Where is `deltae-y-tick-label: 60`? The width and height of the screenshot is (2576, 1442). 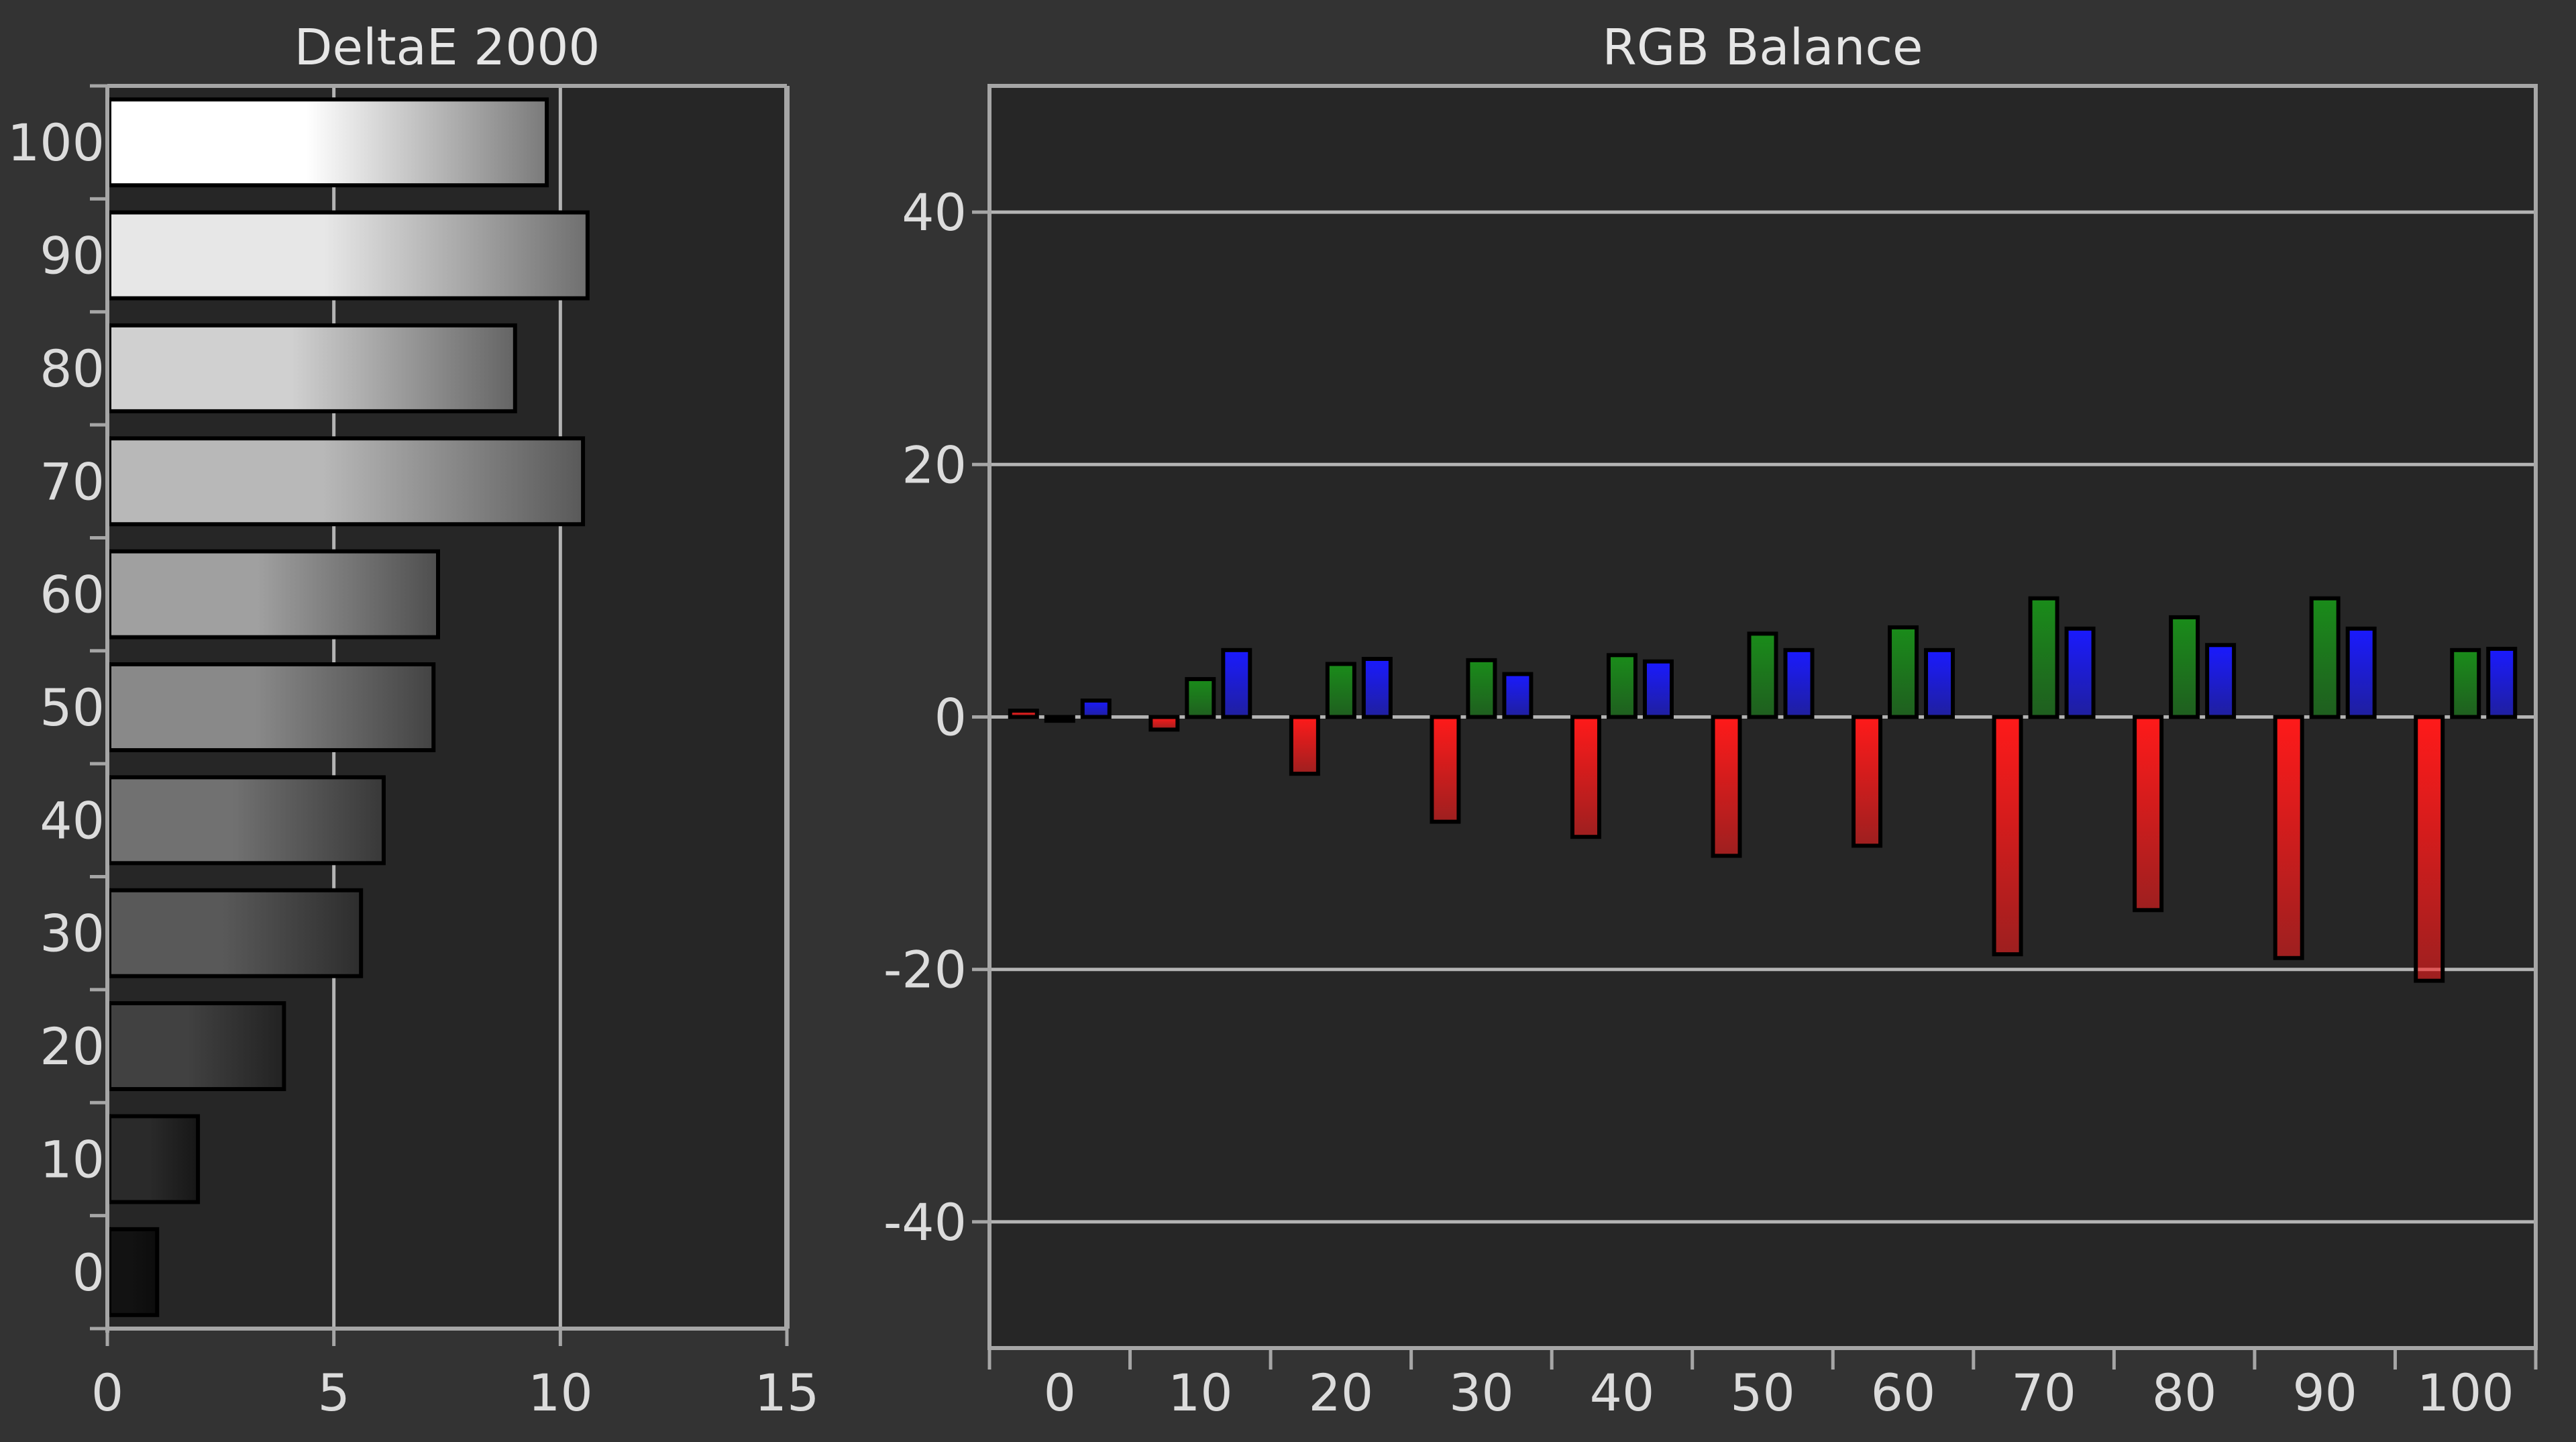 deltae-y-tick-label: 60 is located at coordinates (72, 595).